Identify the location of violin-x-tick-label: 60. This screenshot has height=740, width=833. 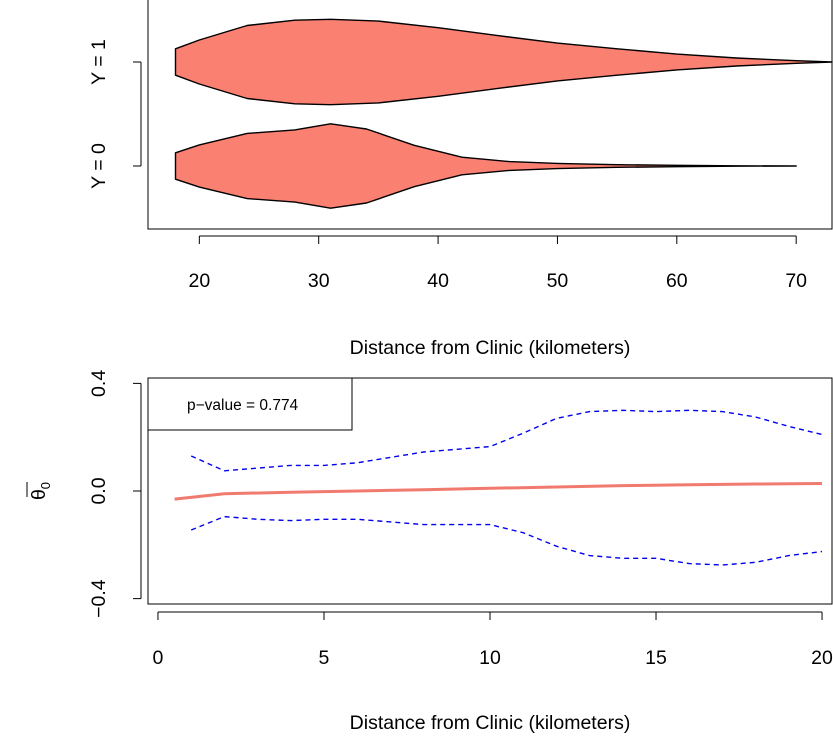
(677, 281).